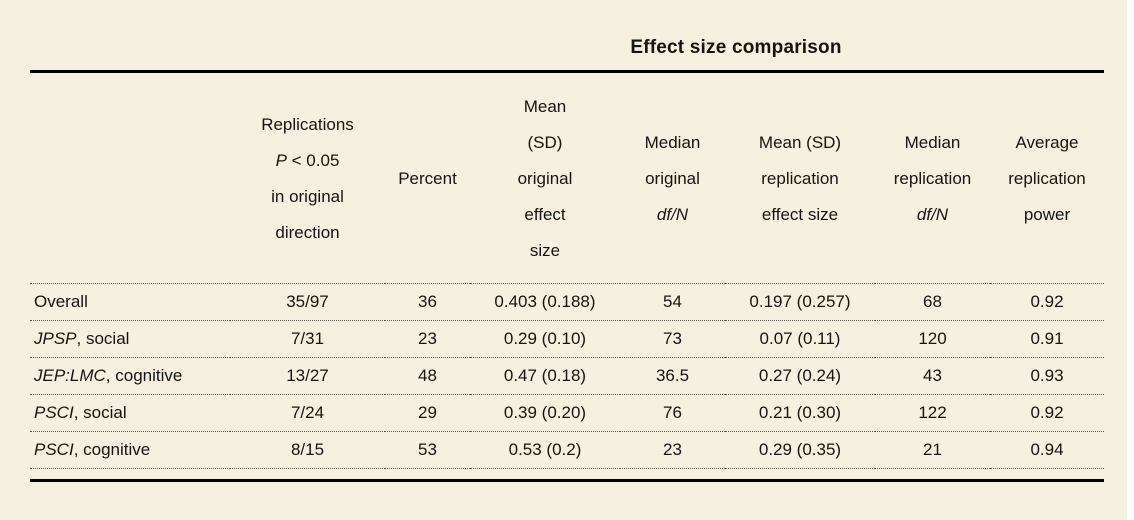 The width and height of the screenshot is (1134, 520). Describe the element at coordinates (800, 301) in the screenshot. I see `table-cell: 0.197 (0.257)` at that location.